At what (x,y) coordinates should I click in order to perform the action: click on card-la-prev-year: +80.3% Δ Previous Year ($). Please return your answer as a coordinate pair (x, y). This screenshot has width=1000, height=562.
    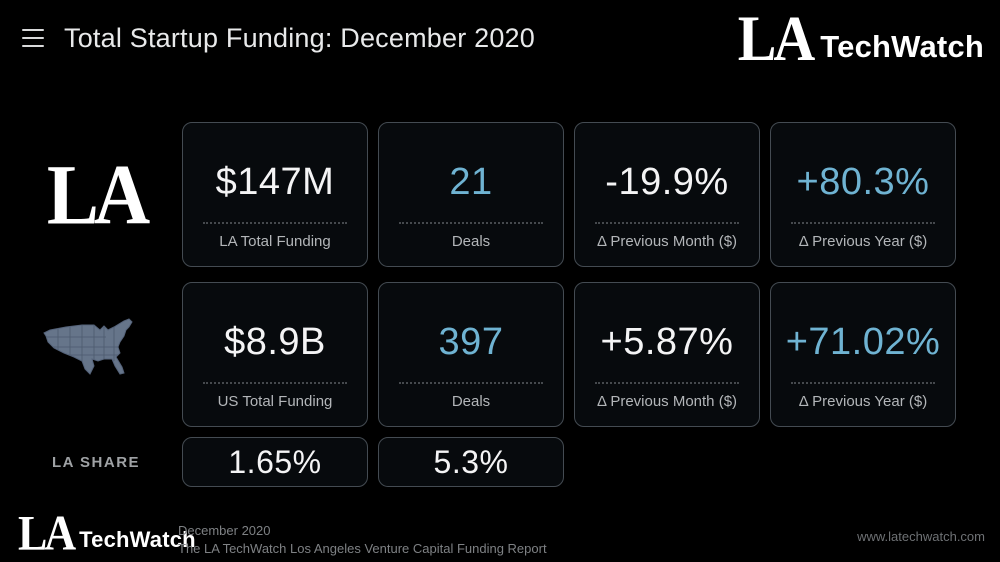
    Looking at the image, I should click on (863, 194).